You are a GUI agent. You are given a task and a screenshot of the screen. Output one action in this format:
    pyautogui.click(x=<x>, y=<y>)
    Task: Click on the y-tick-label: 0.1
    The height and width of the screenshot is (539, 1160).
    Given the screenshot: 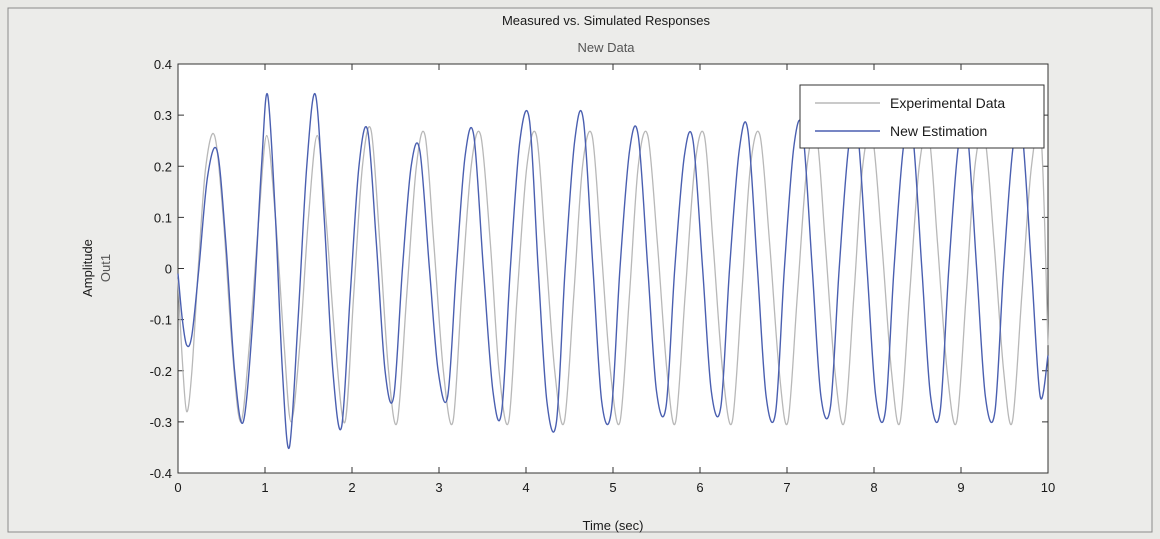 What is the action you would take?
    pyautogui.click(x=163, y=217)
    